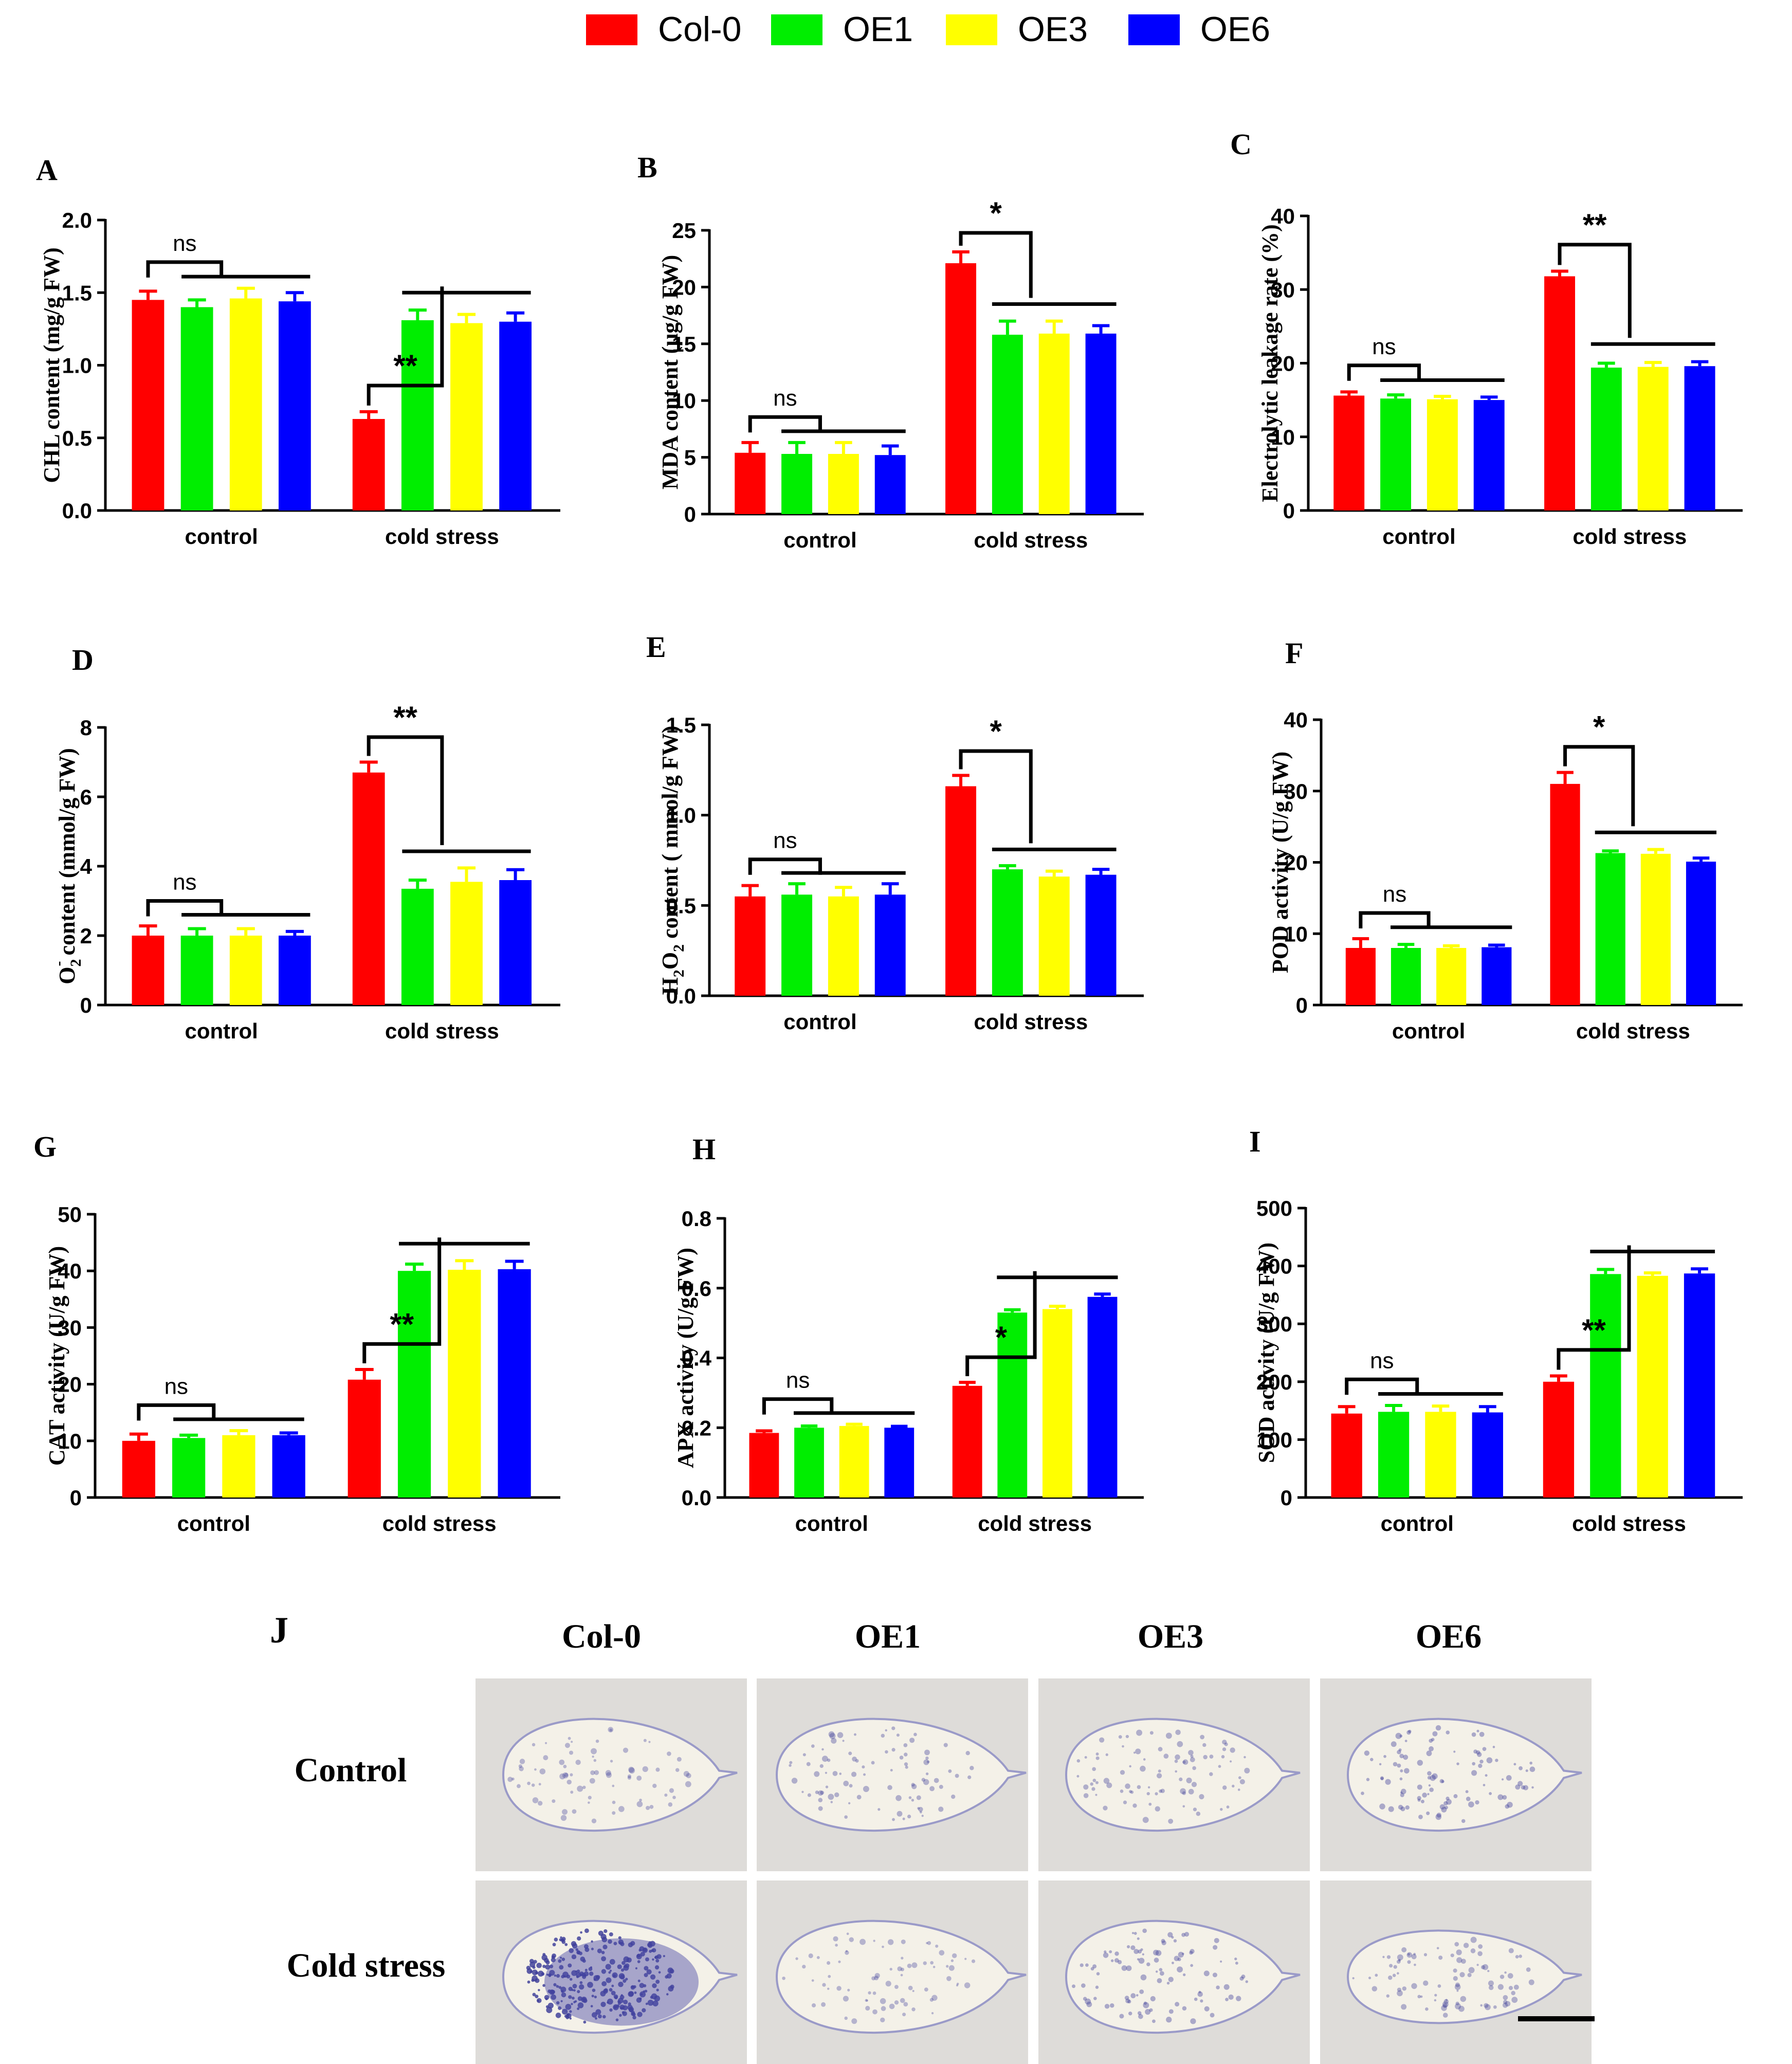  What do you see at coordinates (1382, 1360) in the screenshot?
I see `significance-label: ns` at bounding box center [1382, 1360].